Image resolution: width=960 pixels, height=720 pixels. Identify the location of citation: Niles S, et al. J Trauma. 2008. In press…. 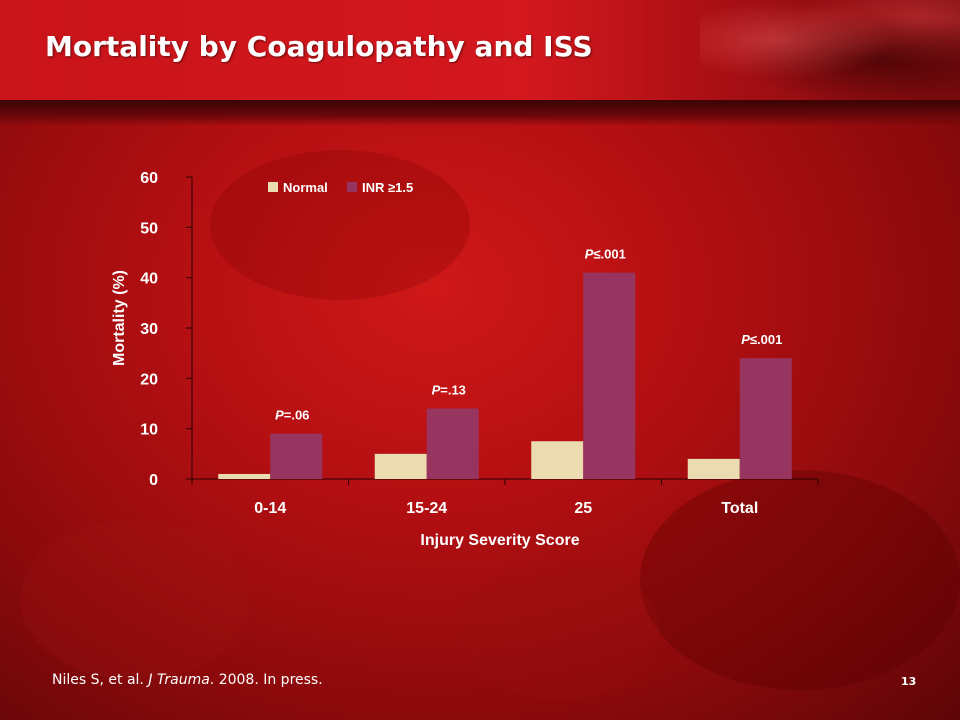
(187, 680).